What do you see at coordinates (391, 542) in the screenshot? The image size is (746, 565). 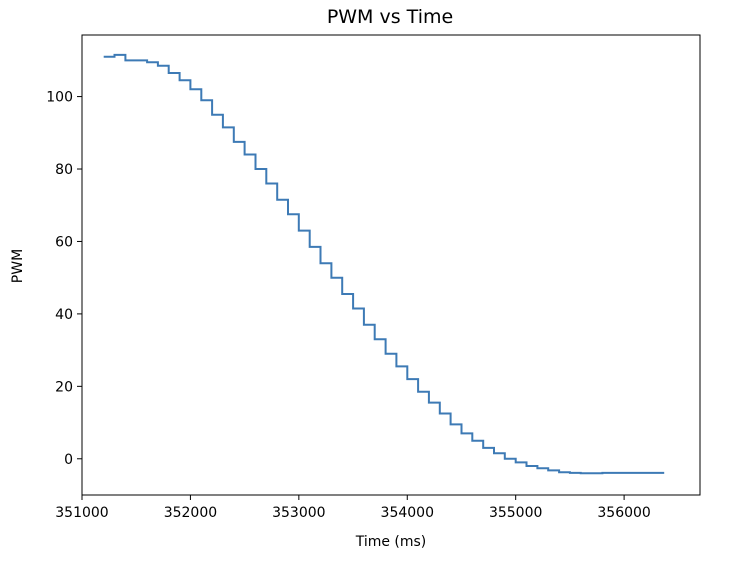 I see `x-axis-label: Time (ms)` at bounding box center [391, 542].